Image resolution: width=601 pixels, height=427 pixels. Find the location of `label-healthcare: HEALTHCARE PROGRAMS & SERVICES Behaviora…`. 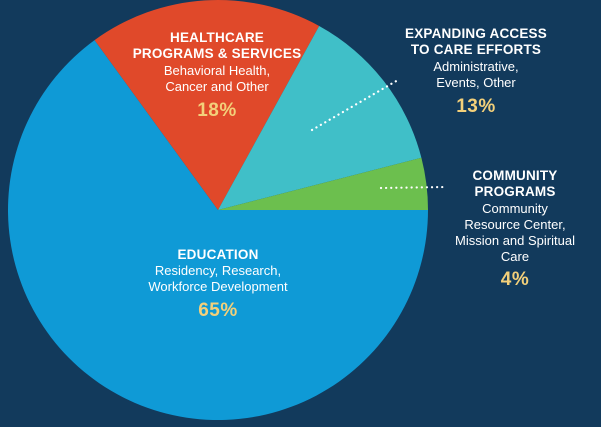

label-healthcare: HEALTHCARE PROGRAMS & SERVICES Behaviora… is located at coordinates (217, 76).